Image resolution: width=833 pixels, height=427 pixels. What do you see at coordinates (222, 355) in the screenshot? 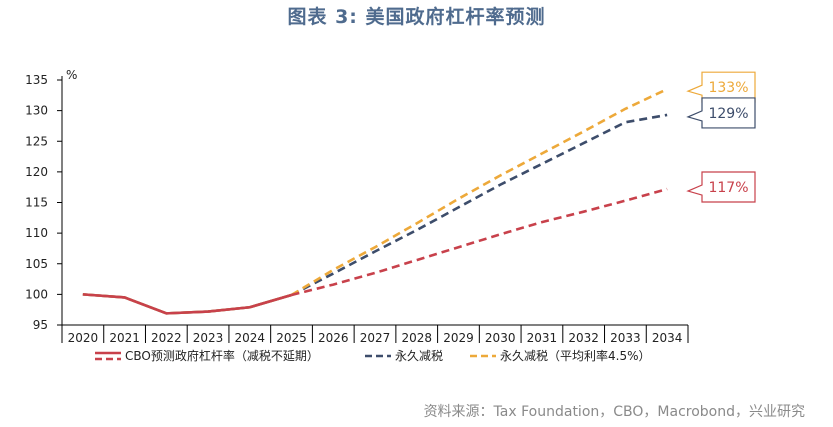
I see `legend-label: CBO预测政府杠杆率（减税不延期）` at bounding box center [222, 355].